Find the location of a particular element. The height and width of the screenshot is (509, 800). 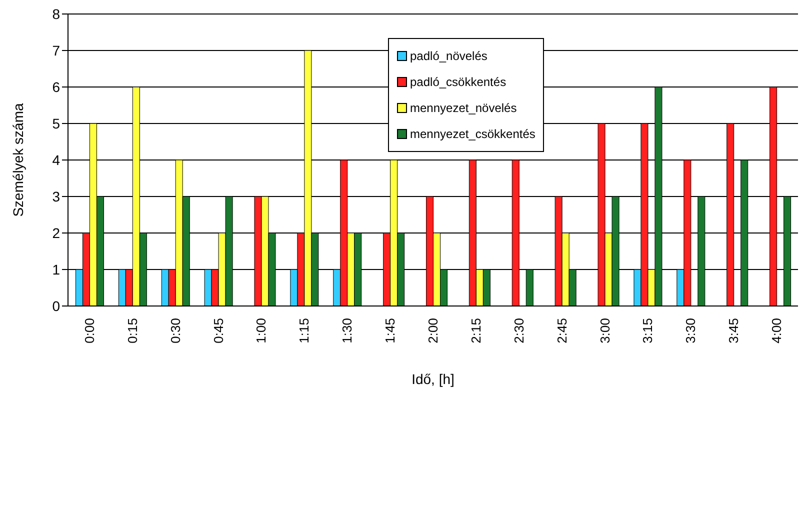

legend-label: padló_növelés is located at coordinates (449, 56).